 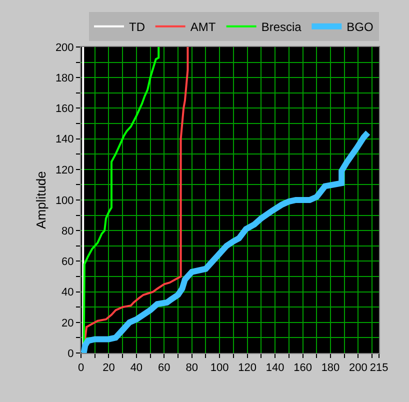 What do you see at coordinates (64, 48) in the screenshot?
I see `y-tick-label: 200` at bounding box center [64, 48].